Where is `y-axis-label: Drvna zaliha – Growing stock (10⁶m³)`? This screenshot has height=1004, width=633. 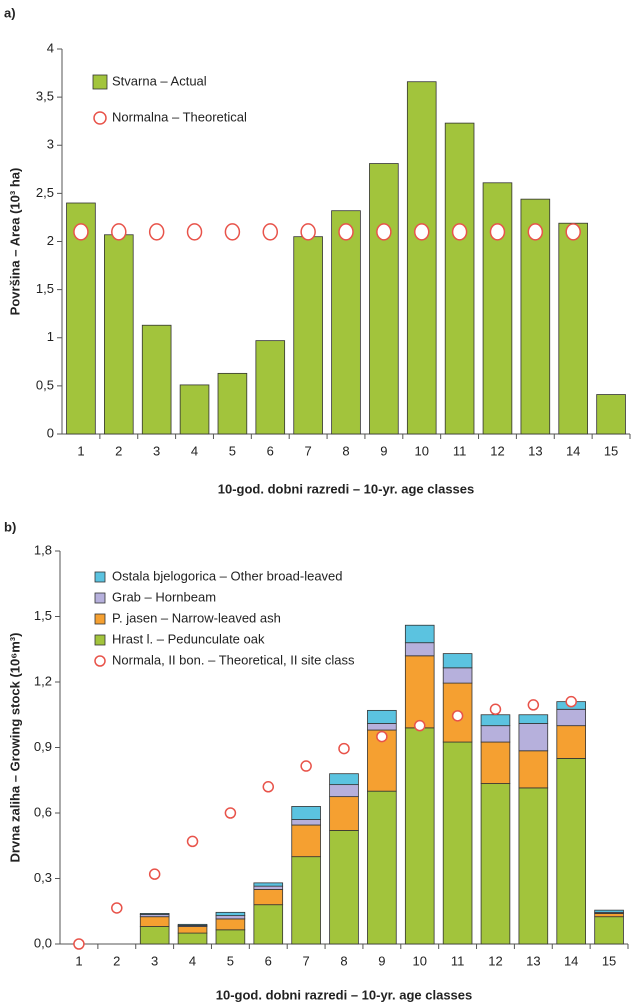
y-axis-label: Drvna zaliha – Growing stock (10⁶m³) is located at coordinates (14, 748).